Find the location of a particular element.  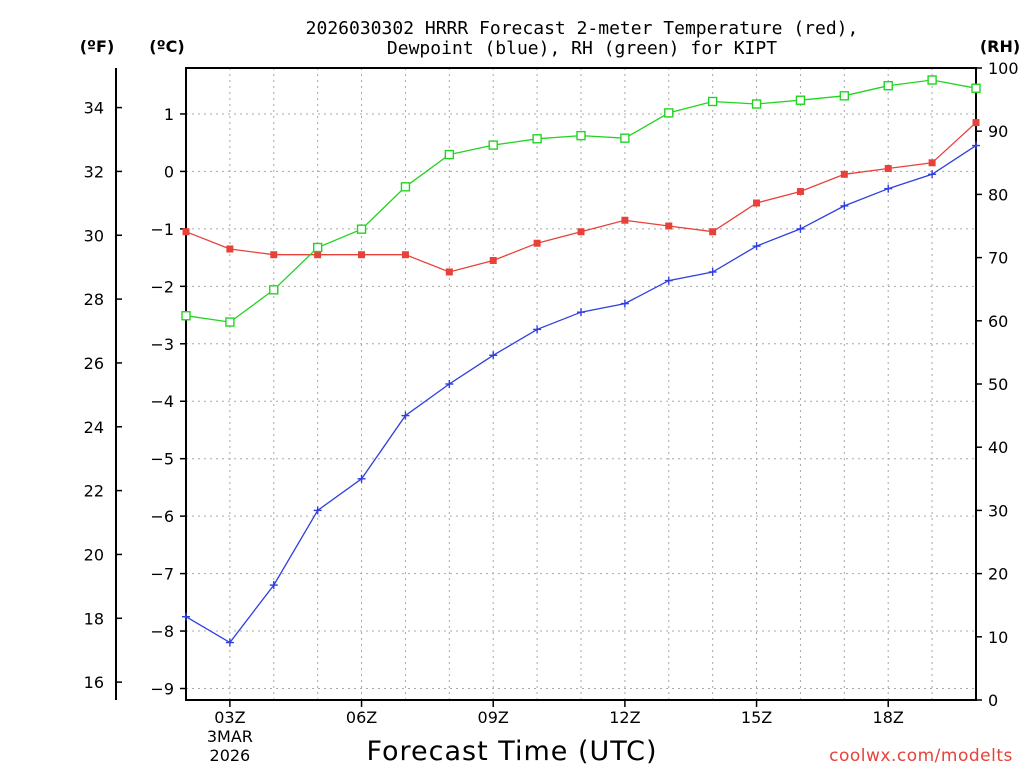

rh-tick-label: 40 is located at coordinates (998, 447).